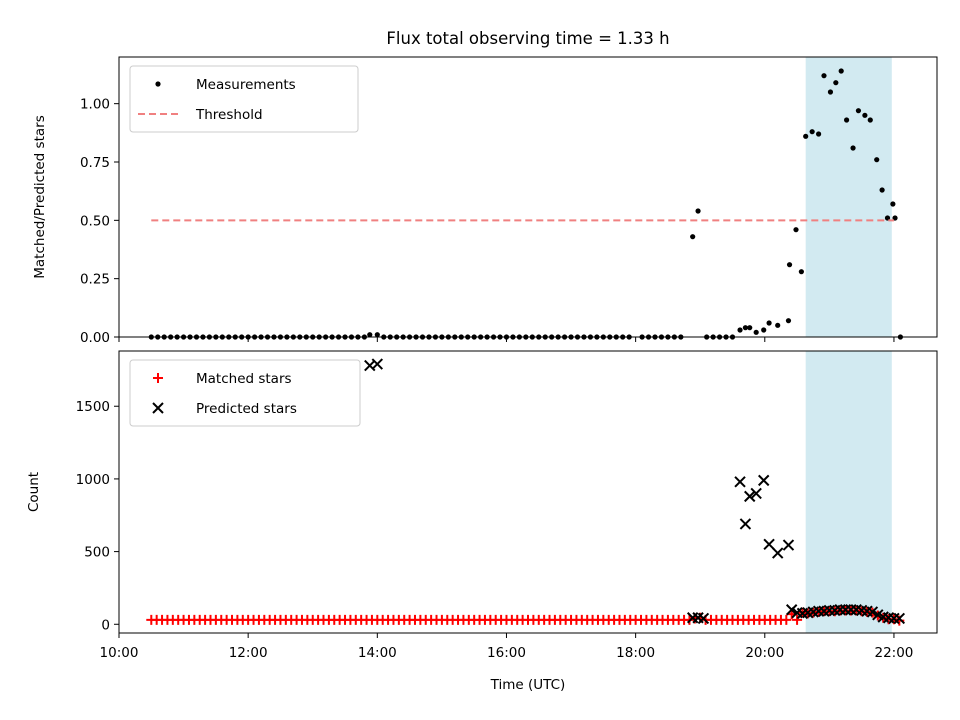 The width and height of the screenshot is (960, 720). Describe the element at coordinates (635, 653) in the screenshot. I see `x-tick-label: 18:00` at that location.